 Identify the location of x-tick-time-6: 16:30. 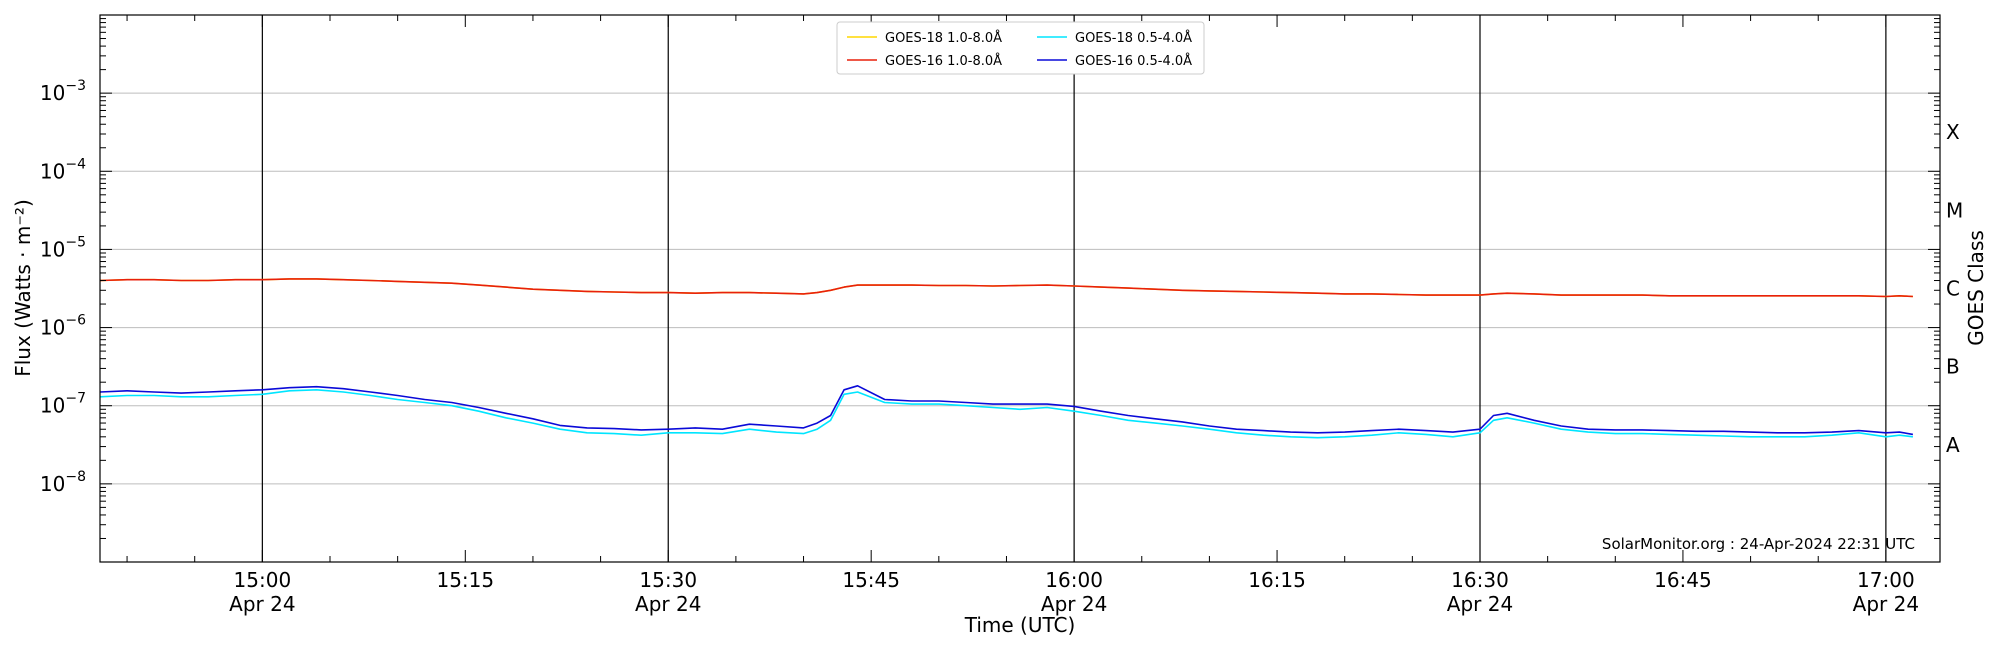
(1480, 580).